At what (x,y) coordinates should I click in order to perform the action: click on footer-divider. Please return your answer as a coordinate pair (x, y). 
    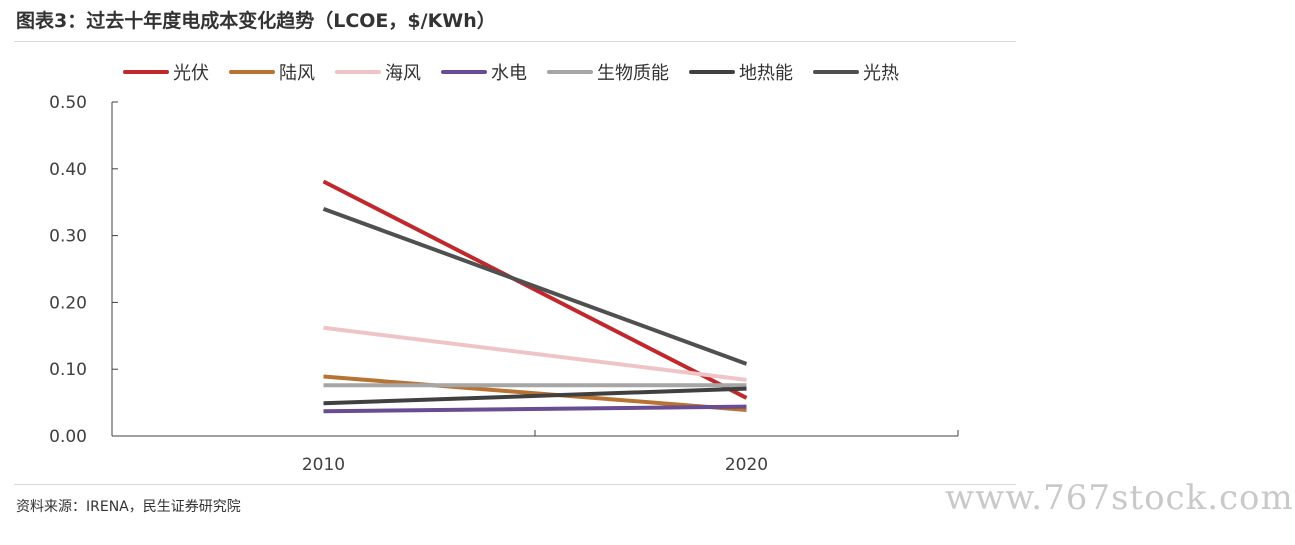
    Looking at the image, I should click on (515, 484).